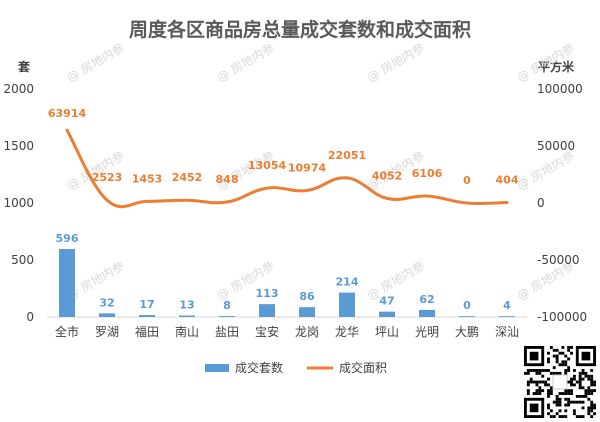 This screenshot has width=600, height=422. What do you see at coordinates (267, 331) in the screenshot?
I see `category-label: 宝安` at bounding box center [267, 331].